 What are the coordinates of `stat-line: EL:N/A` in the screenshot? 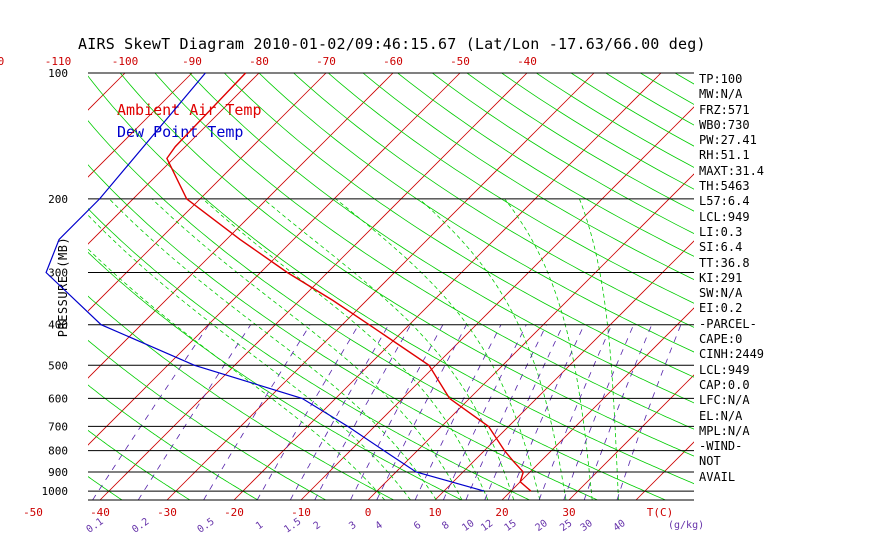 It's located at (721, 415).